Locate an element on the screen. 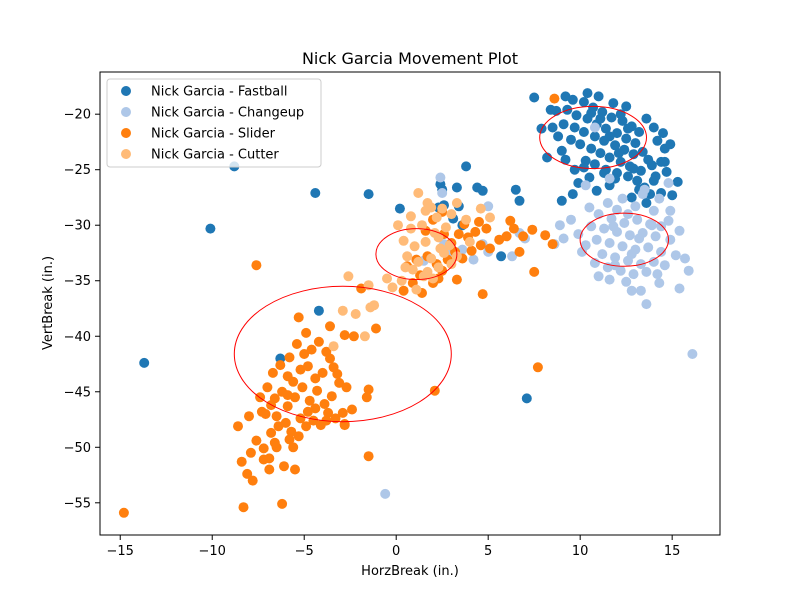  x-tick-label: −5 is located at coordinates (304, 551).